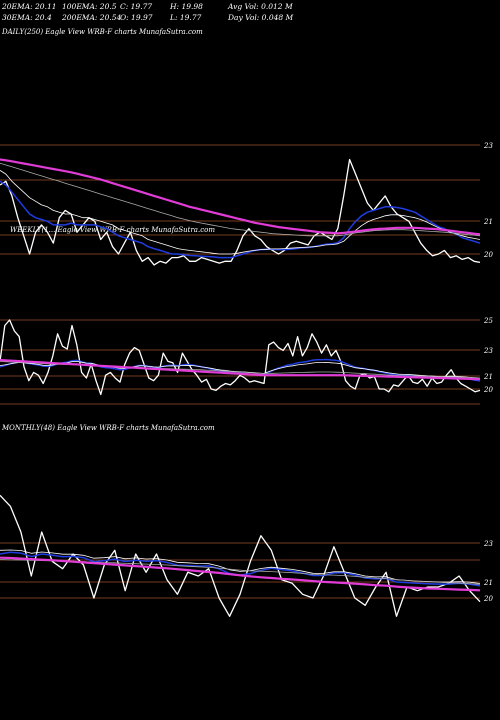 The width and height of the screenshot is (500, 720). I want to click on daily-series-ema200, so click(240, 197).